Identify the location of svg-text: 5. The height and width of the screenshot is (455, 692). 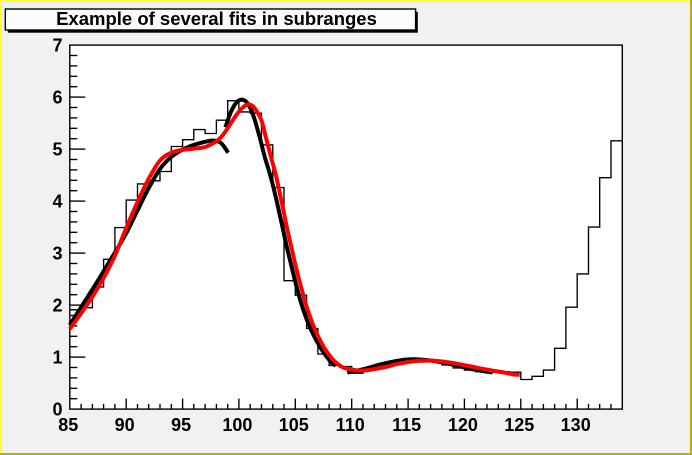
(57, 150).